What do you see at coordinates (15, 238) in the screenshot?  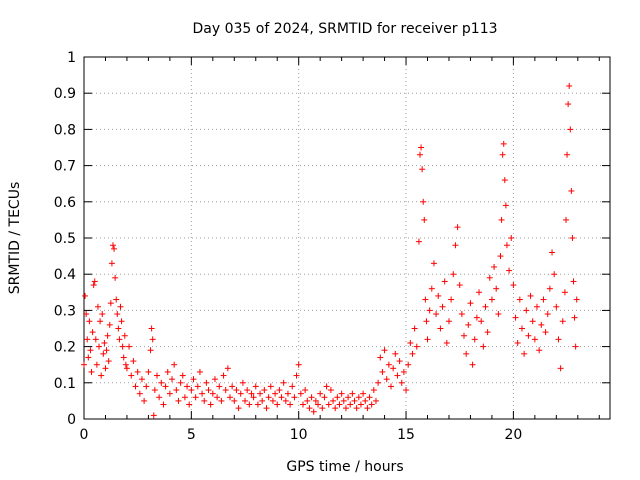 I see `y-axis-label: SRMTID / TECUs` at bounding box center [15, 238].